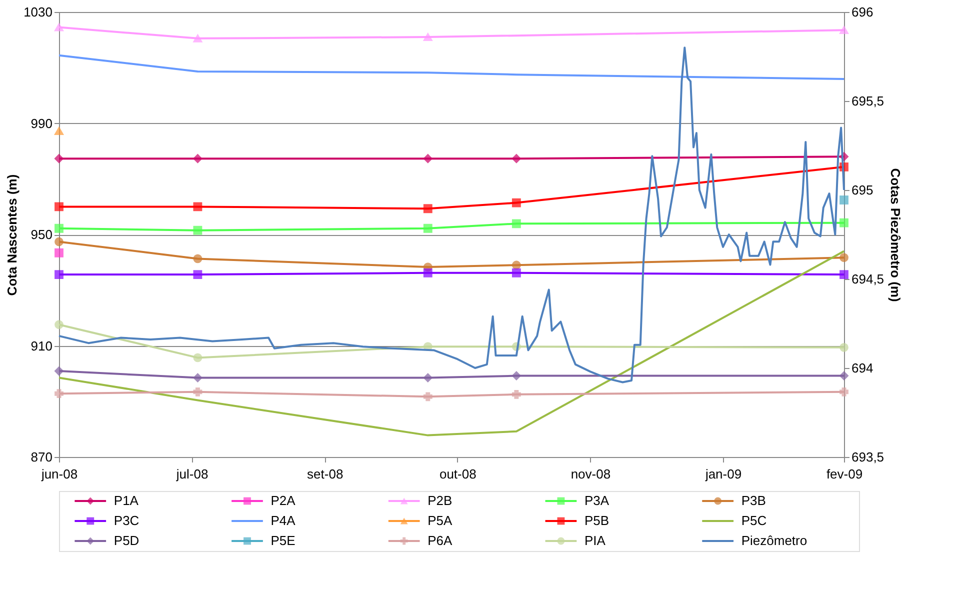  I want to click on legend-label: P1A, so click(126, 500).